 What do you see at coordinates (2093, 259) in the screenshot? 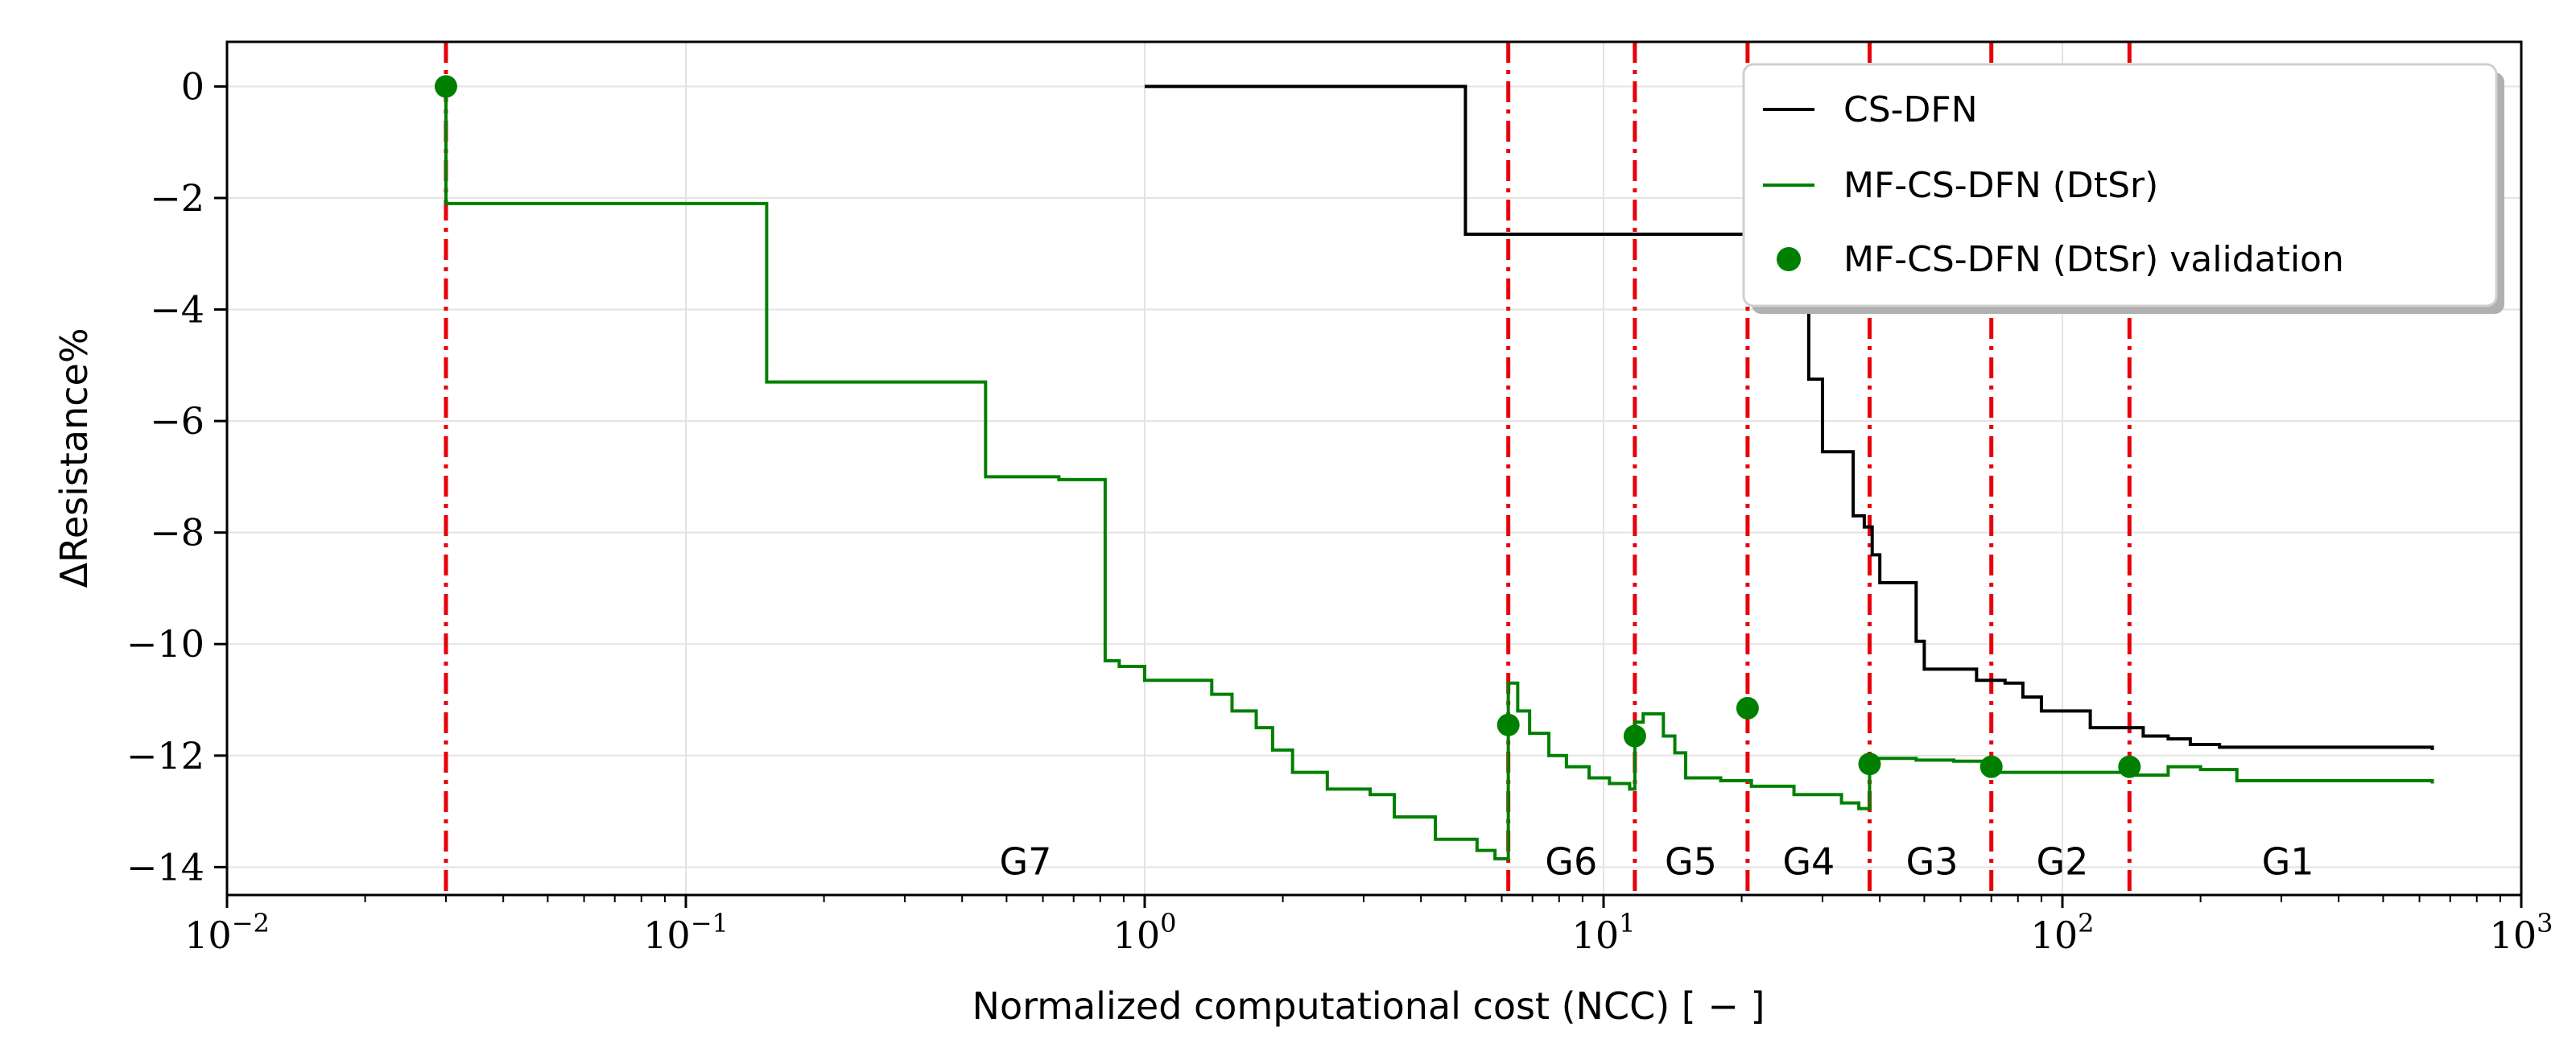
I see `legend-label-validation: MF-CS-DFN (DtSr) validation` at bounding box center [2093, 259].